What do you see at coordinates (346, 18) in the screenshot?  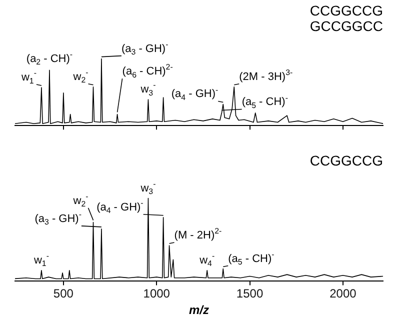 I see `chart-title: CCGGCCG GCCGGCC` at bounding box center [346, 18].